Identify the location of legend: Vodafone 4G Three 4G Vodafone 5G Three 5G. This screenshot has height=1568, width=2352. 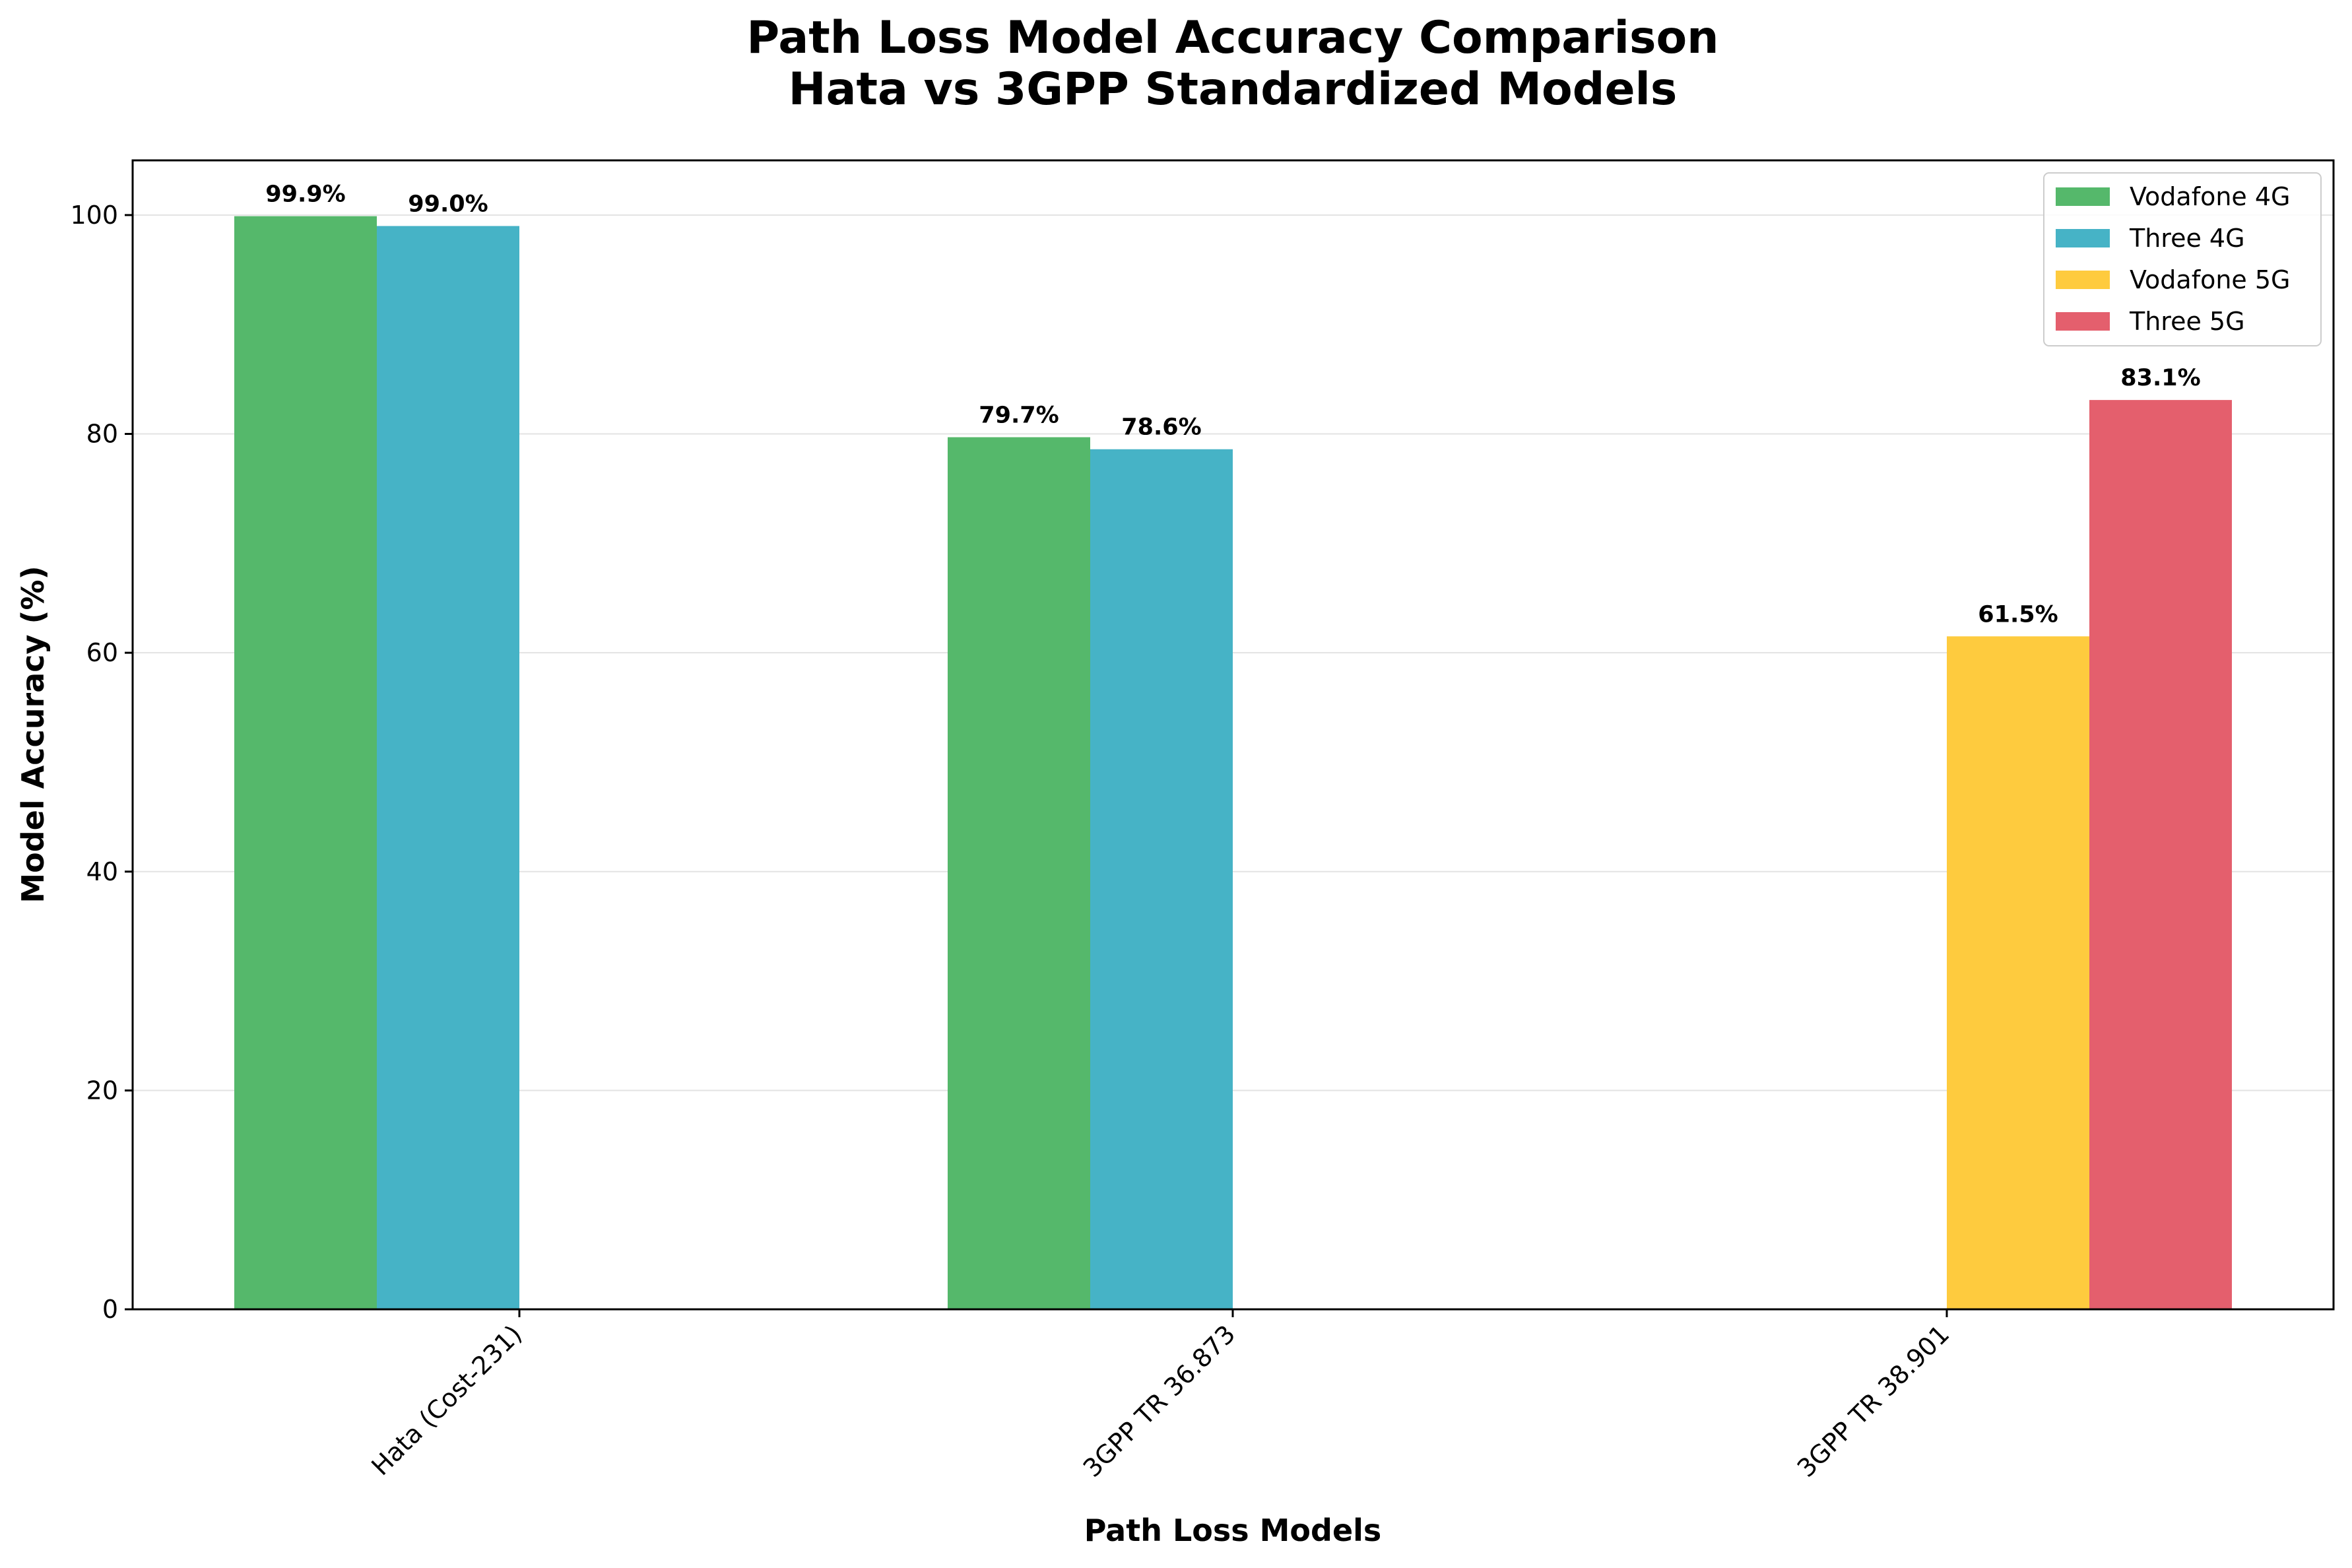
(2182, 259).